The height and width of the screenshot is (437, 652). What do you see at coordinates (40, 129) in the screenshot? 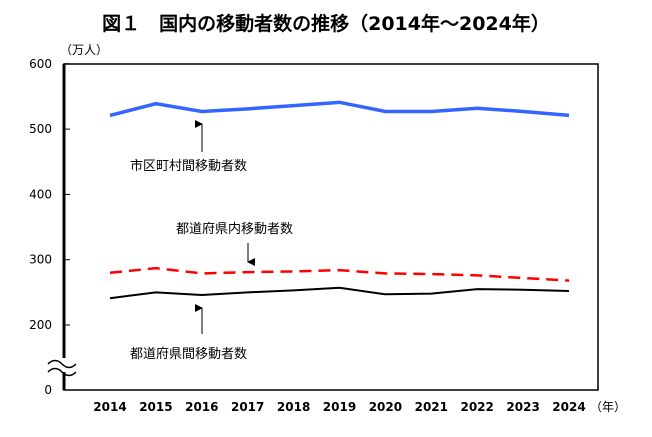
I see `y-tick-label: 500` at bounding box center [40, 129].